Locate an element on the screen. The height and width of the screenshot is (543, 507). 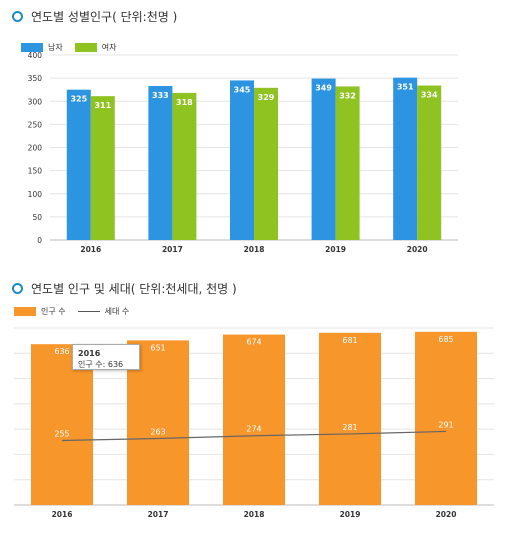
chart2-legend: 인구 수 세대 수 is located at coordinates (77, 311).